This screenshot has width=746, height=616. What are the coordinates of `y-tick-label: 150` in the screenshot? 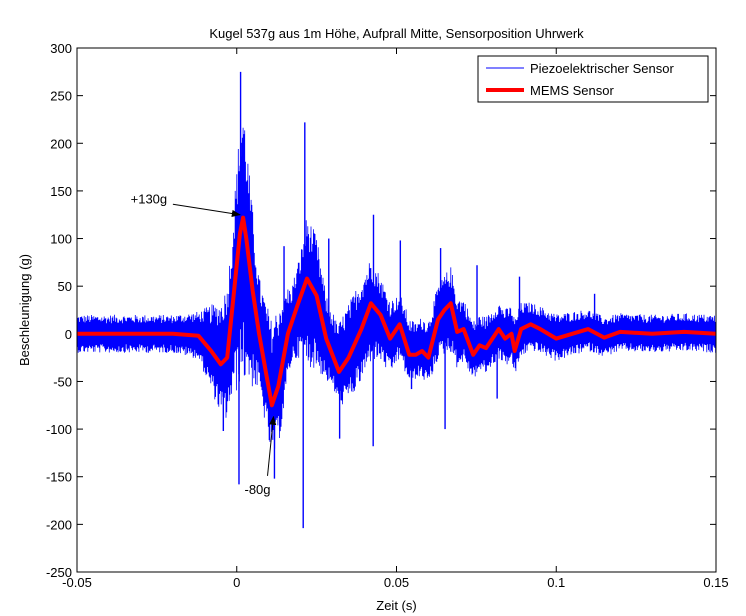 It's located at (61, 191).